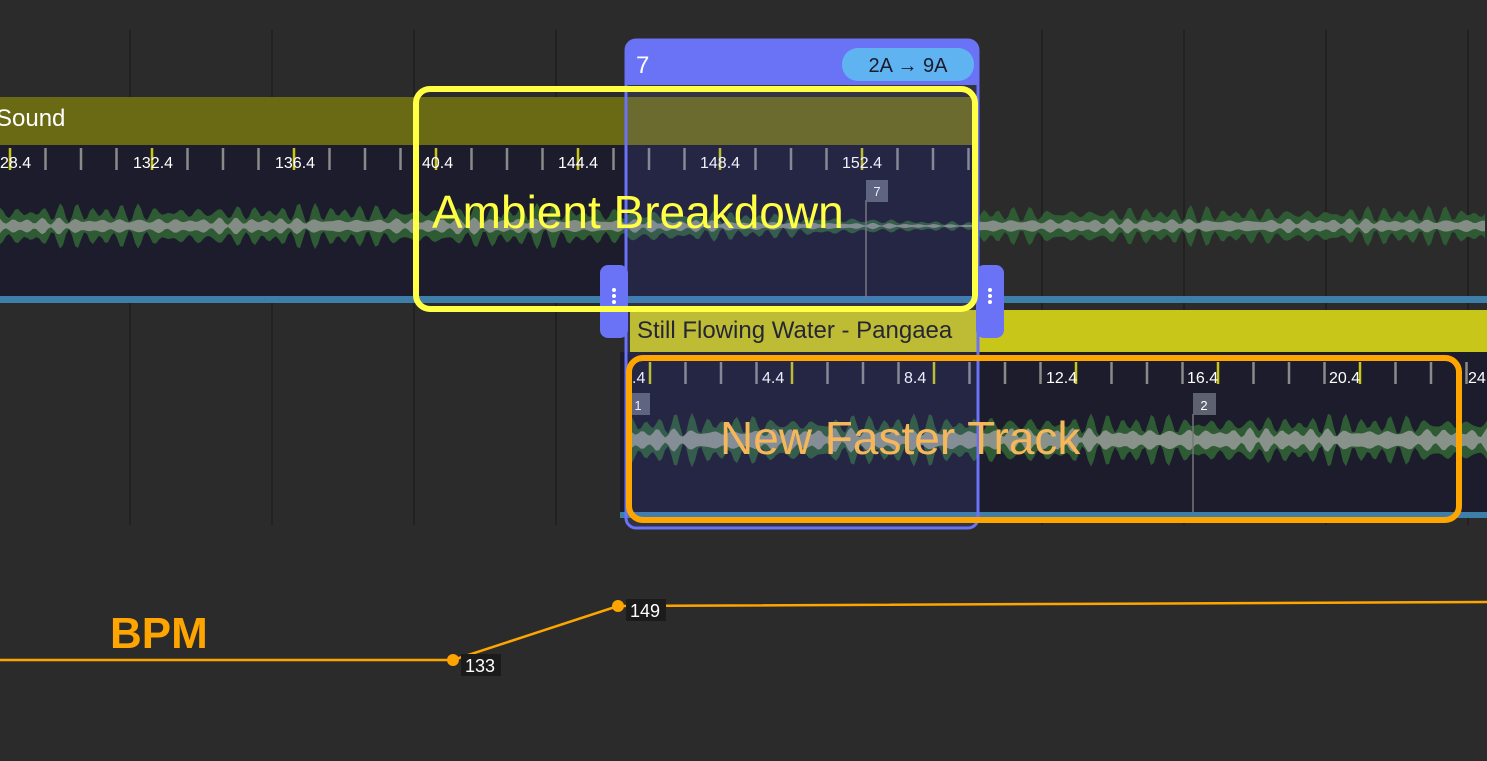  What do you see at coordinates (159, 633) in the screenshot?
I see `bpm-title: BPM` at bounding box center [159, 633].